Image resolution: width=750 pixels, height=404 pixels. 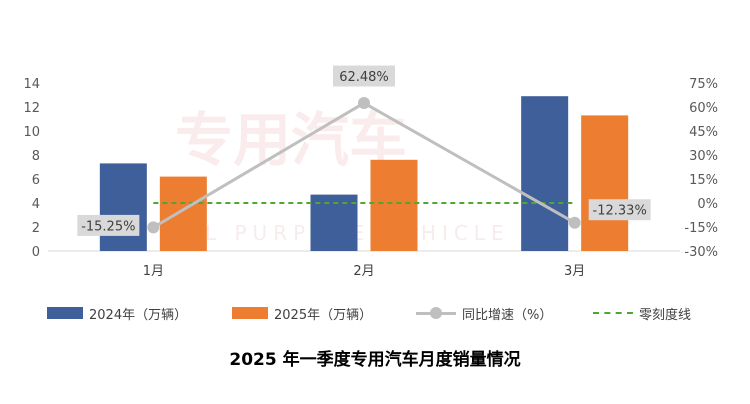 I want to click on legend-item-2024: 2024年（万辆）, so click(x=117, y=313).